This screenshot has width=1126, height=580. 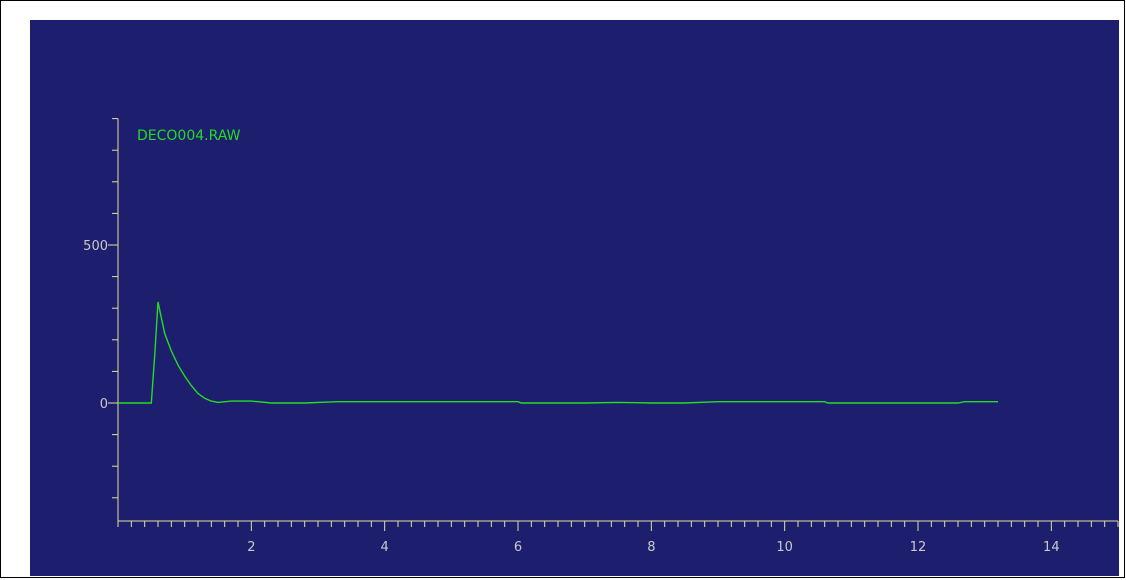 I want to click on x-tick-label: 14, so click(x=1051, y=547).